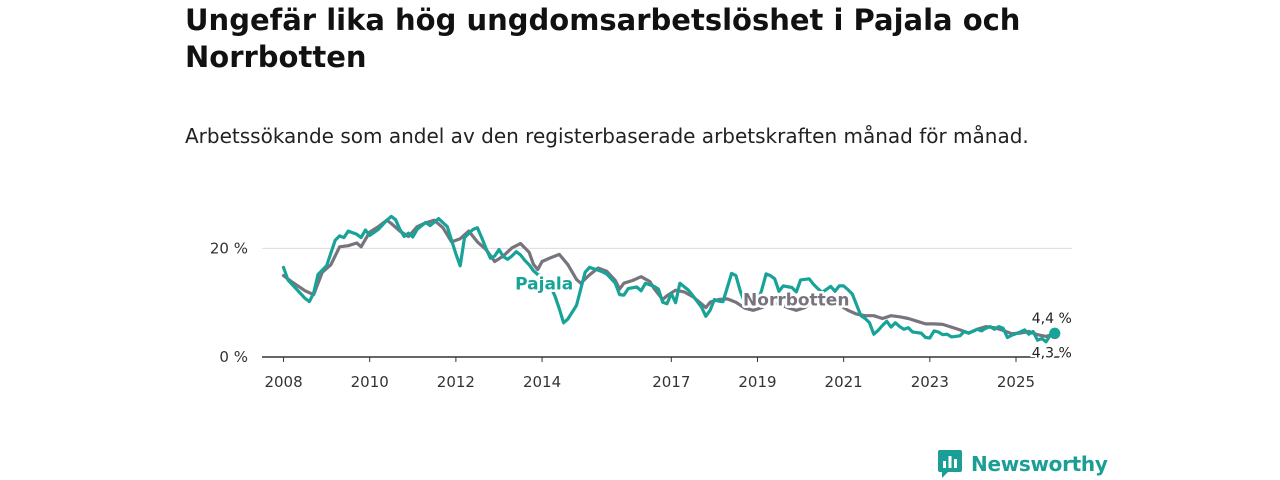  What do you see at coordinates (544, 285) in the screenshot?
I see `pajala-series-label: Pajala` at bounding box center [544, 285].